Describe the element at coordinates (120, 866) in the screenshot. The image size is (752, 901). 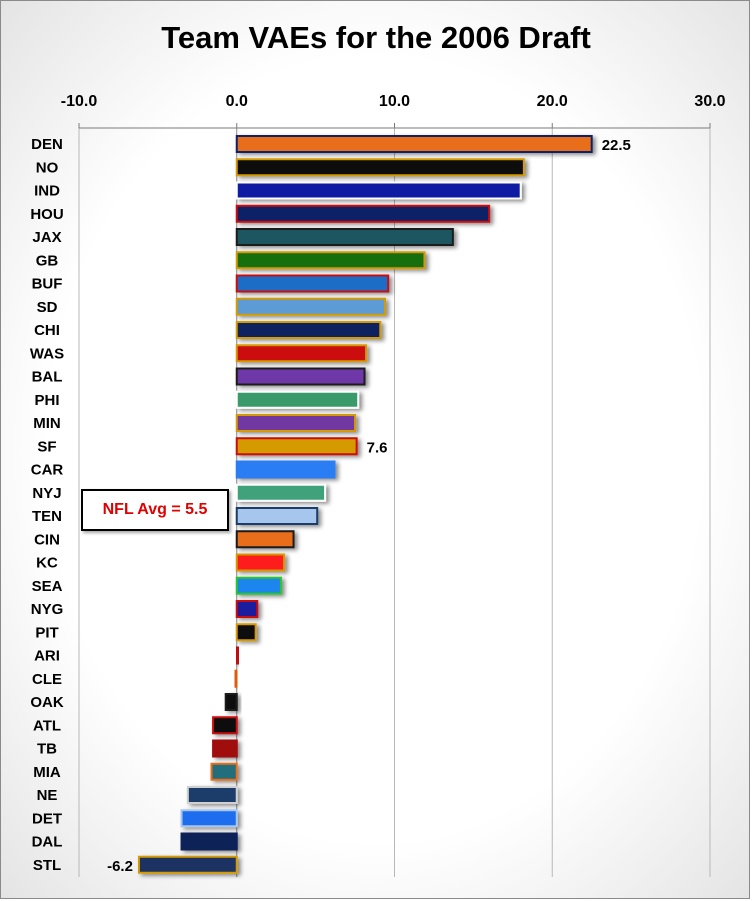
I see `data-label-stl: -6.2` at that location.